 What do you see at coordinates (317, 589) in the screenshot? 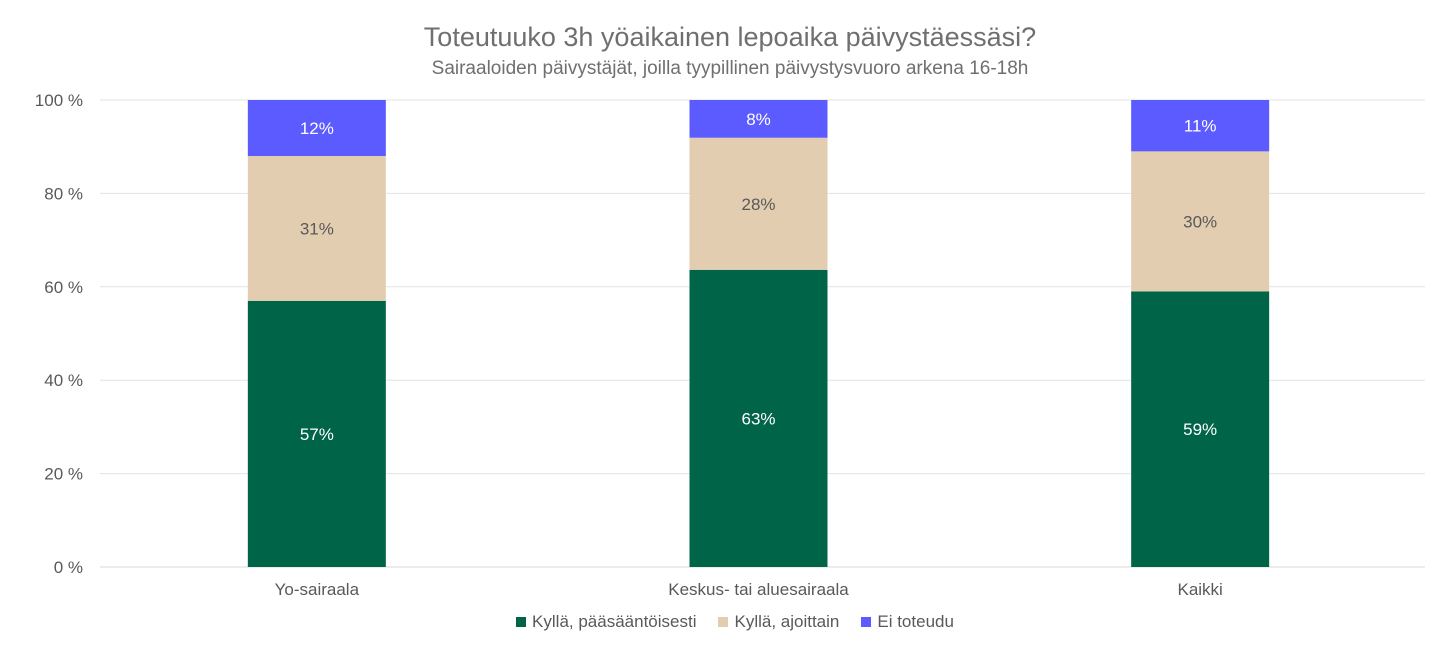
I see `x-tick-label: Yo-sairaala` at bounding box center [317, 589].